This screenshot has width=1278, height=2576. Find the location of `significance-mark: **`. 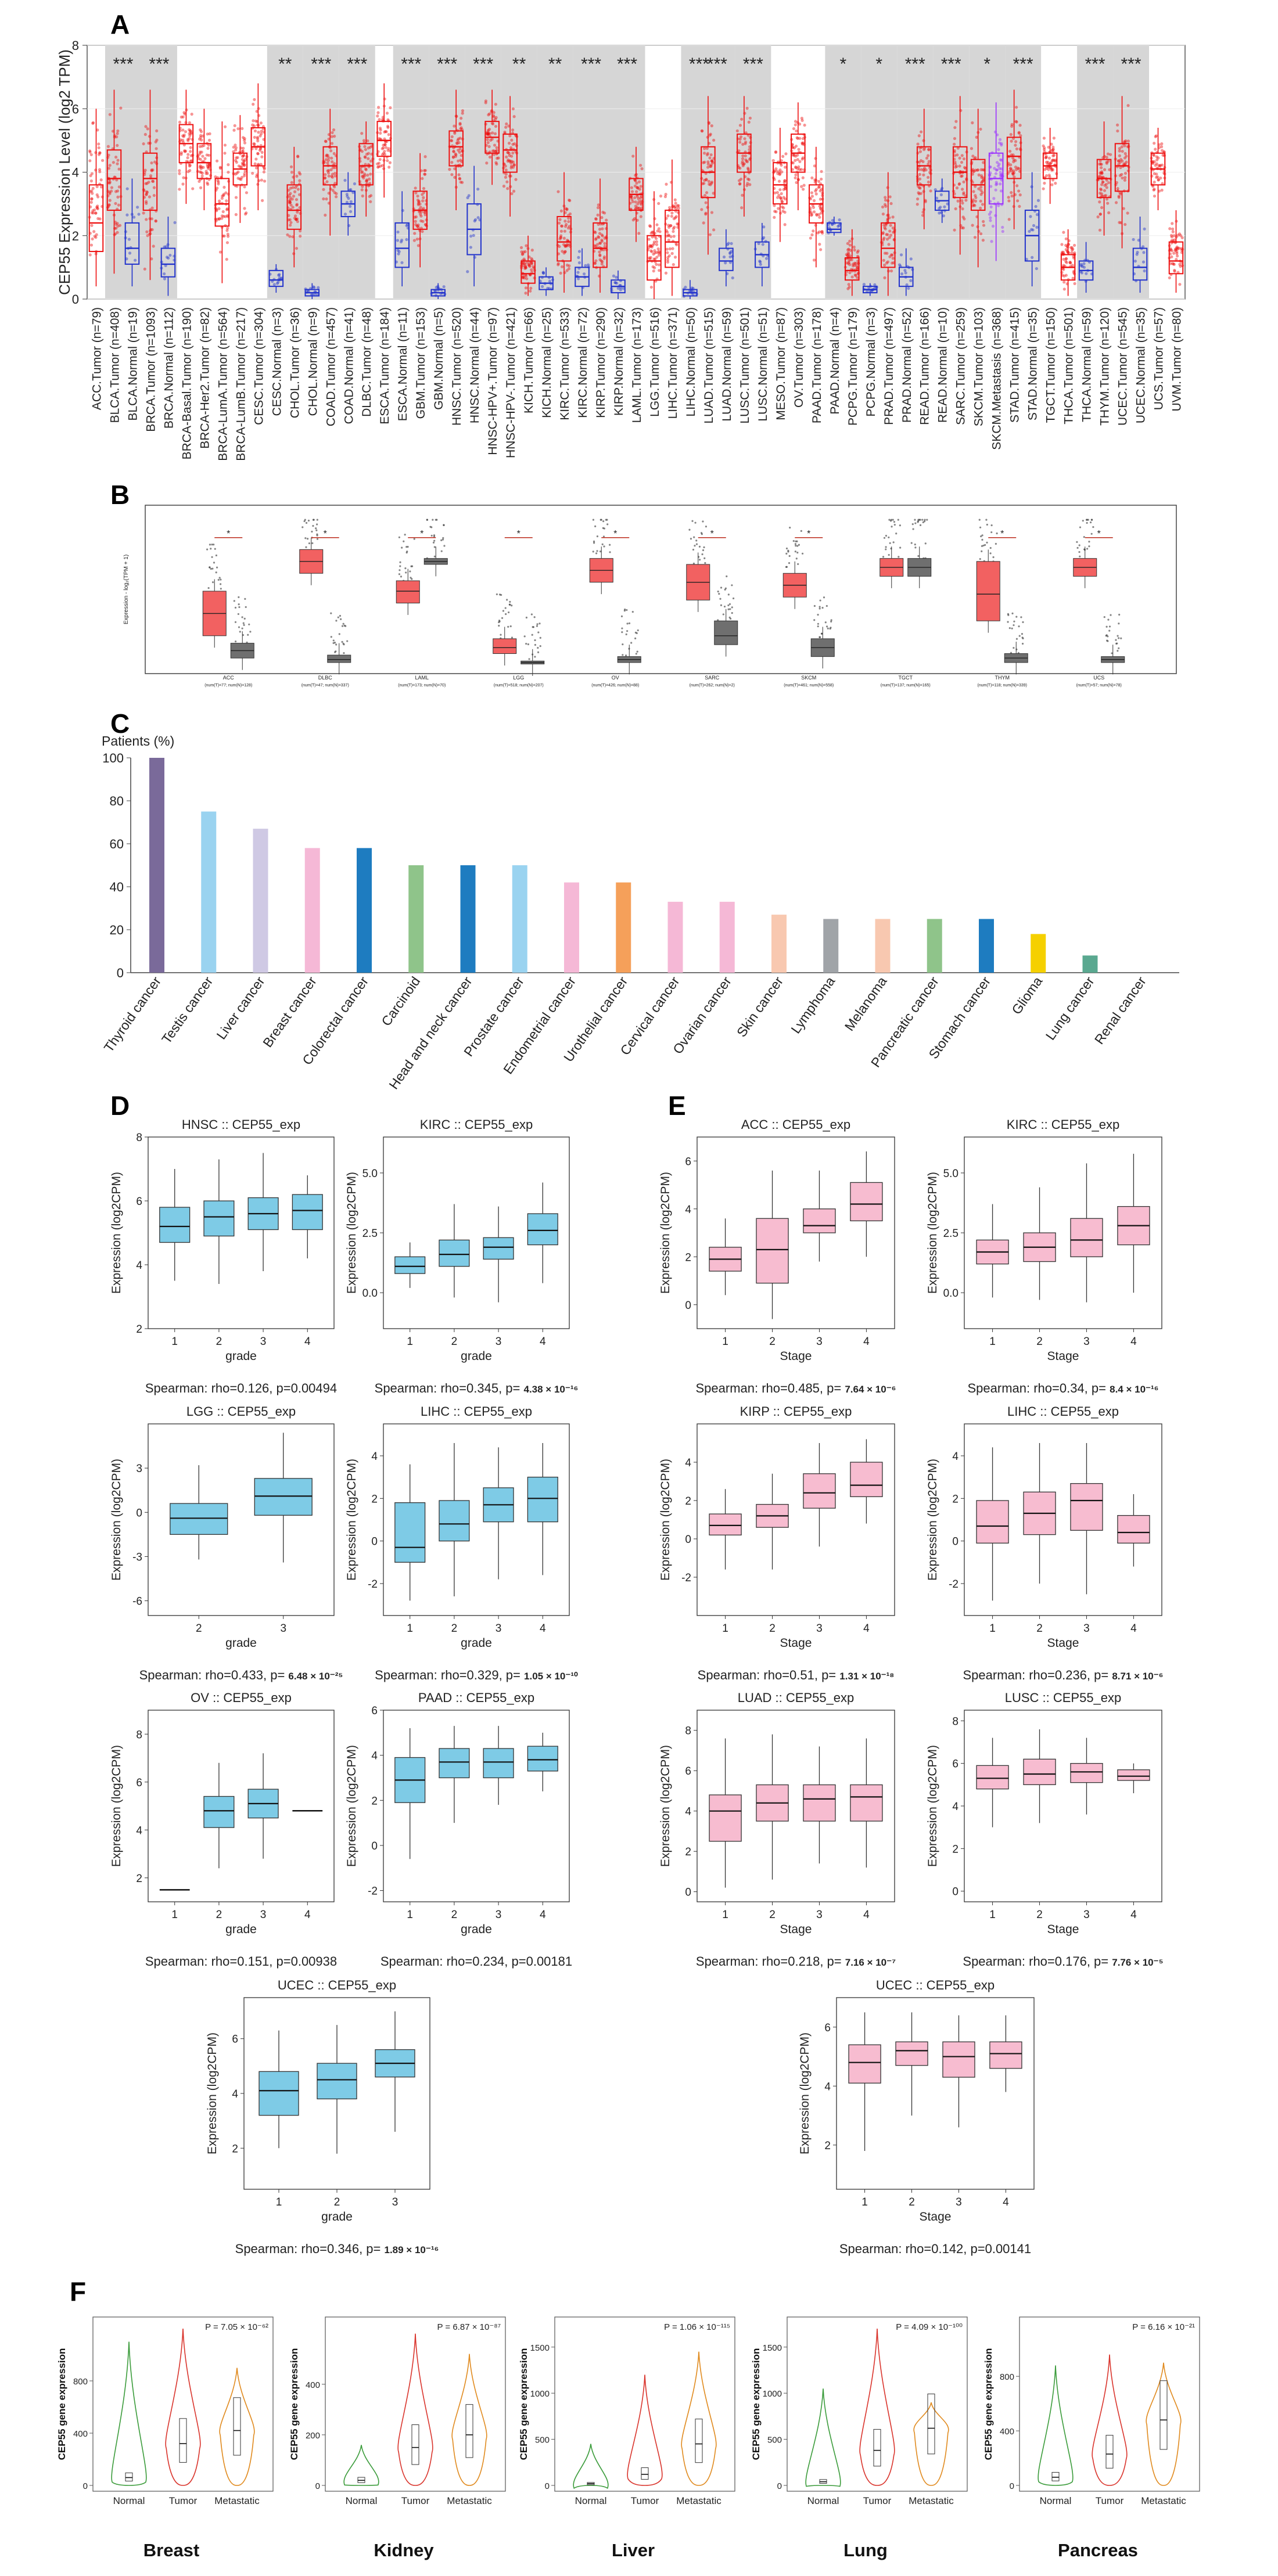

significance-mark: ** is located at coordinates (285, 64).